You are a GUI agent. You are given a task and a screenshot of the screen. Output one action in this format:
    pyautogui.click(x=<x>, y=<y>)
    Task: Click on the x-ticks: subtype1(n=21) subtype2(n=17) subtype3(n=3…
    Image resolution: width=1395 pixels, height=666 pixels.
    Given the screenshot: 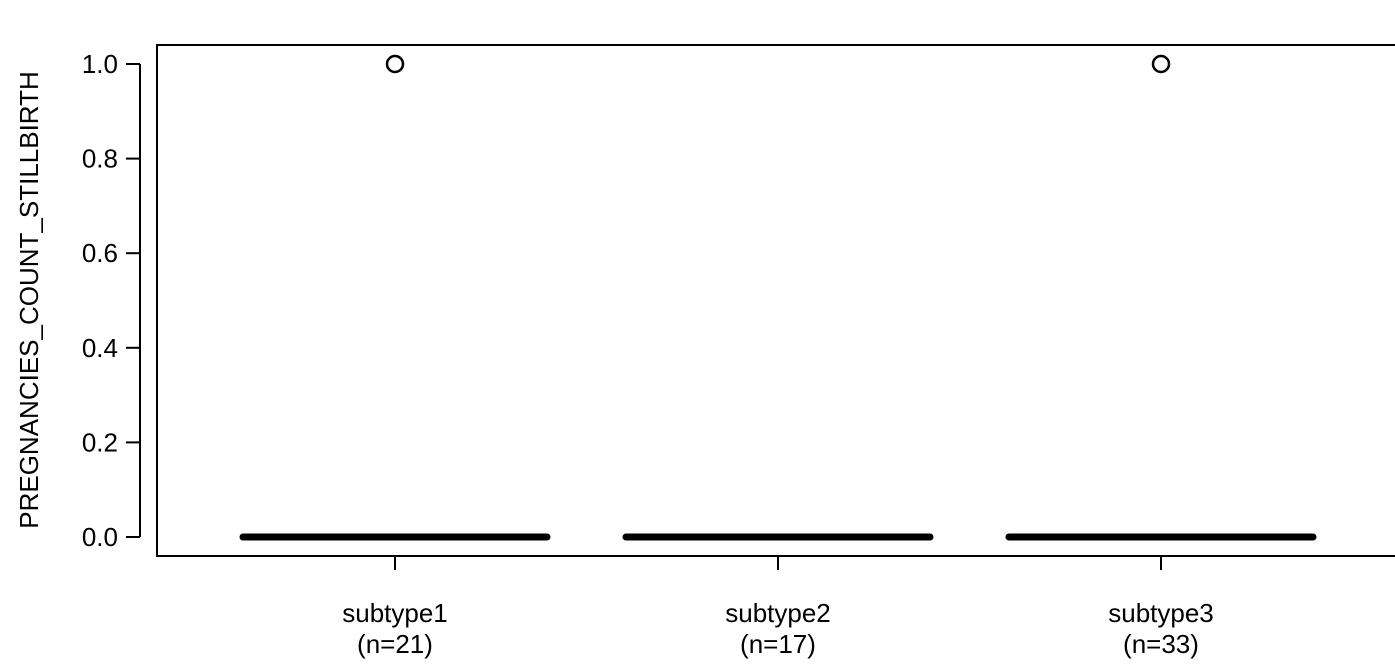 What is the action you would take?
    pyautogui.click(x=778, y=607)
    